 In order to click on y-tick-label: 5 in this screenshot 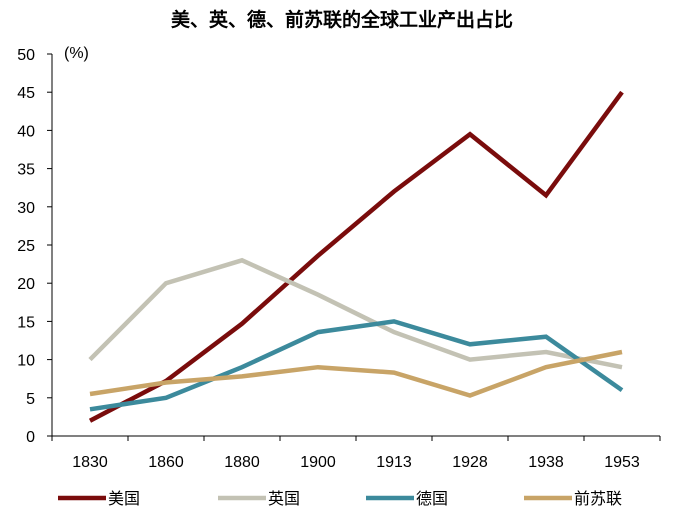, I will do `click(30, 399)`.